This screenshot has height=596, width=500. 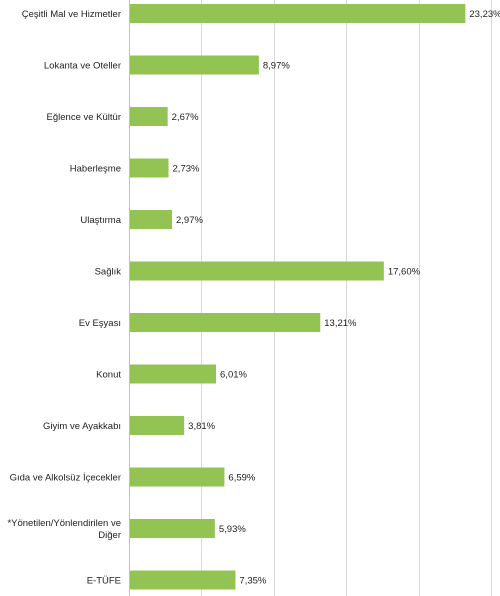 What do you see at coordinates (100, 220) in the screenshot?
I see `category-label: Ulaştırma` at bounding box center [100, 220].